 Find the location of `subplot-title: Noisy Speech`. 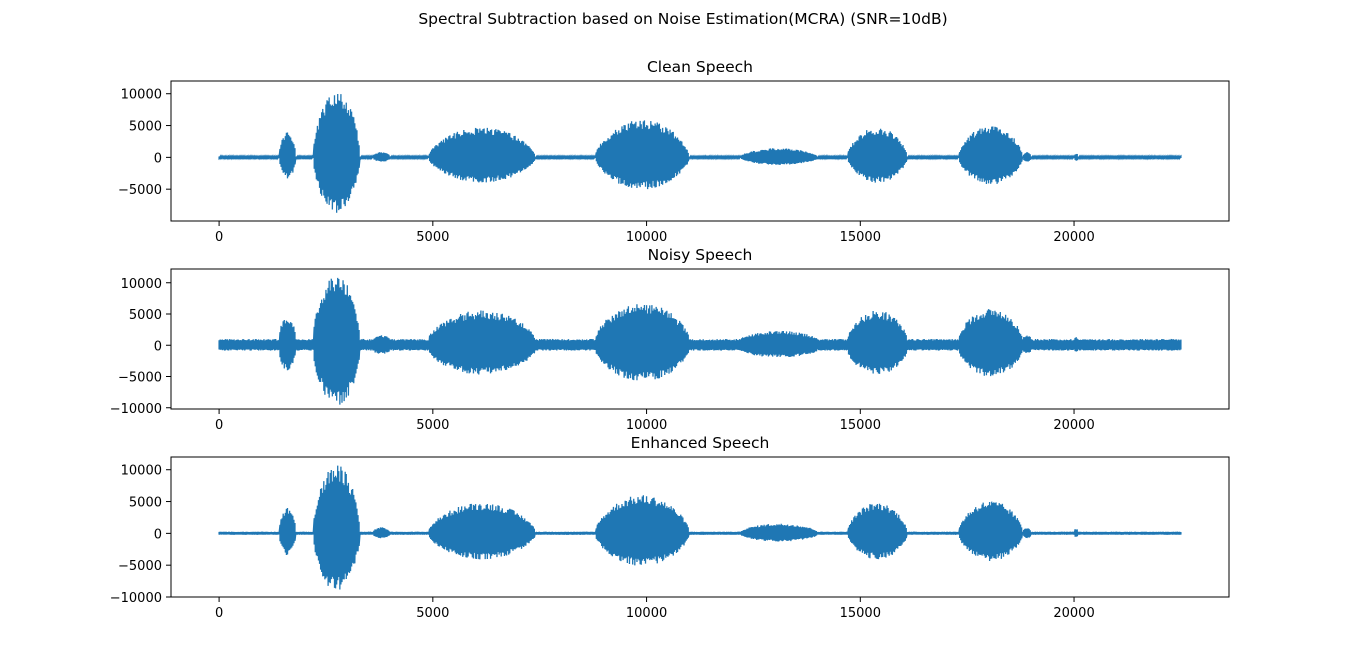

subplot-title: Noisy Speech is located at coordinates (700, 255).